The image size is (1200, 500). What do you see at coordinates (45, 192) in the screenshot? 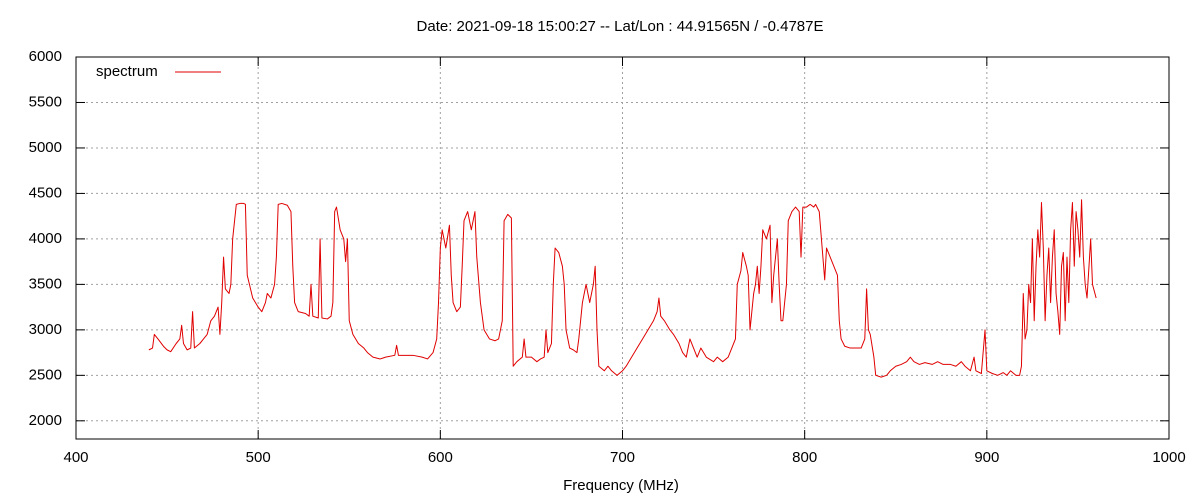
I see `y-tick-label: 4500` at bounding box center [45, 192].